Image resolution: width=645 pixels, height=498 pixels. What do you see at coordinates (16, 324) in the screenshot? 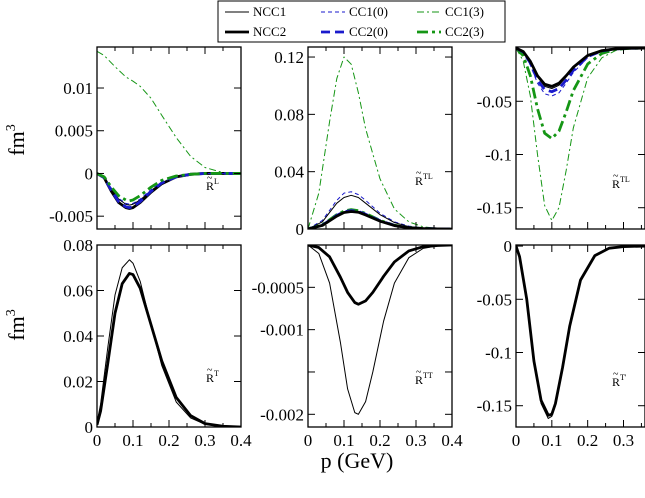
I see `y-axis-label-bottom: fm3` at bounding box center [16, 324].